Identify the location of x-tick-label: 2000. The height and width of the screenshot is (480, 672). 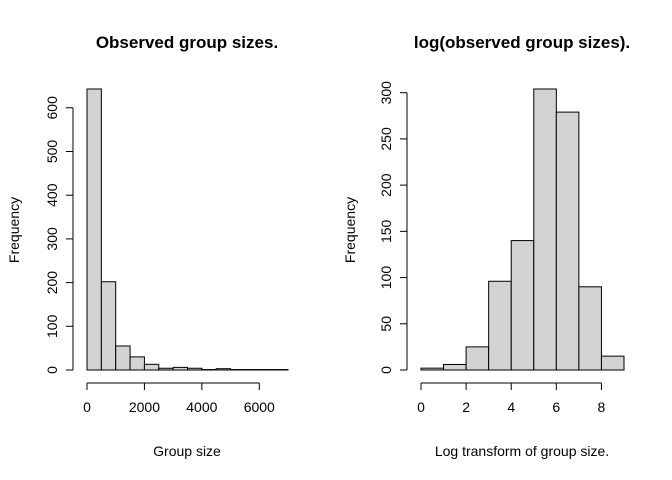
(144, 407).